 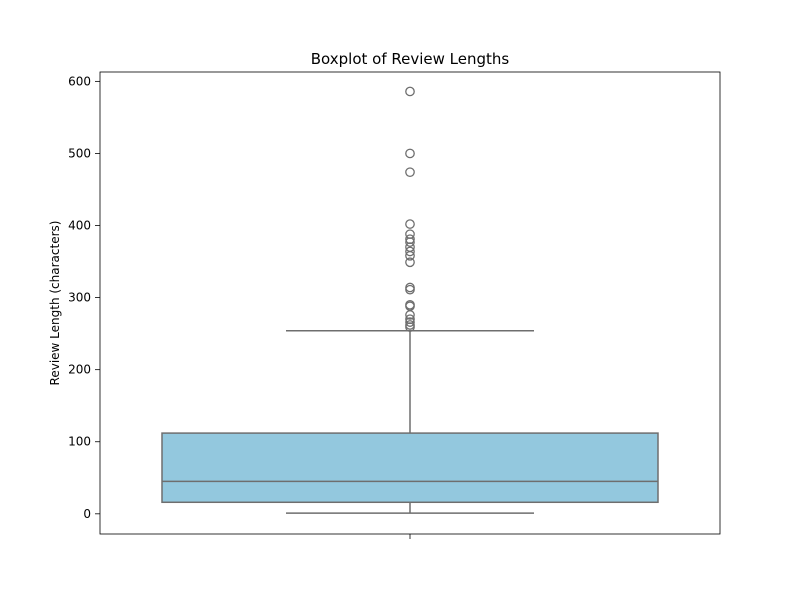 I want to click on y-tick-label: 500, so click(x=79, y=153).